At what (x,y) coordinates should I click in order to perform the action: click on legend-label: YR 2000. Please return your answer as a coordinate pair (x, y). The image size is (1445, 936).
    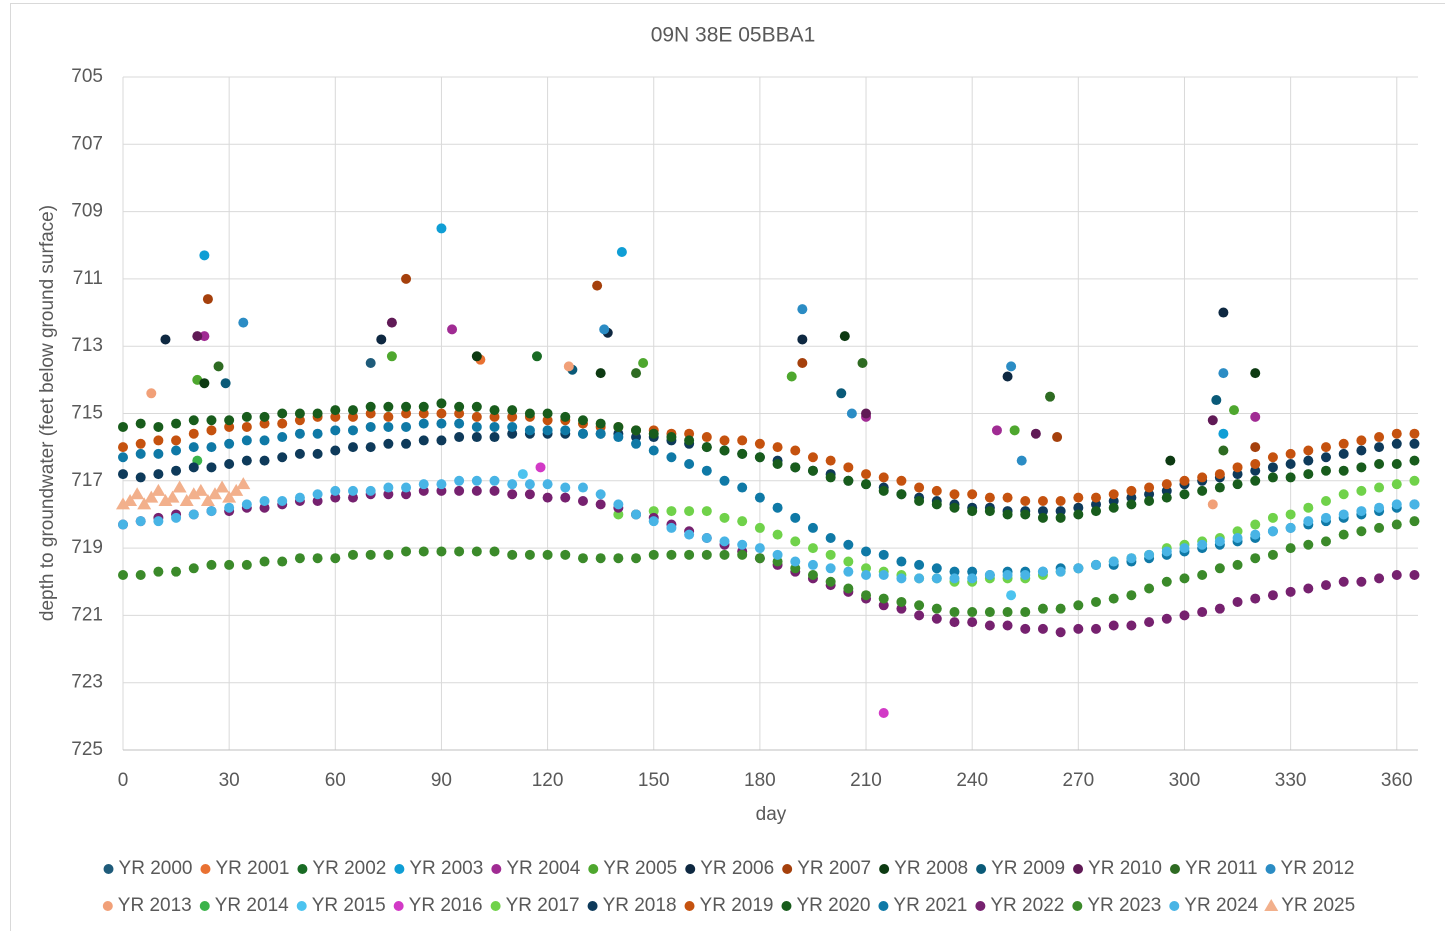
    Looking at the image, I should click on (156, 868).